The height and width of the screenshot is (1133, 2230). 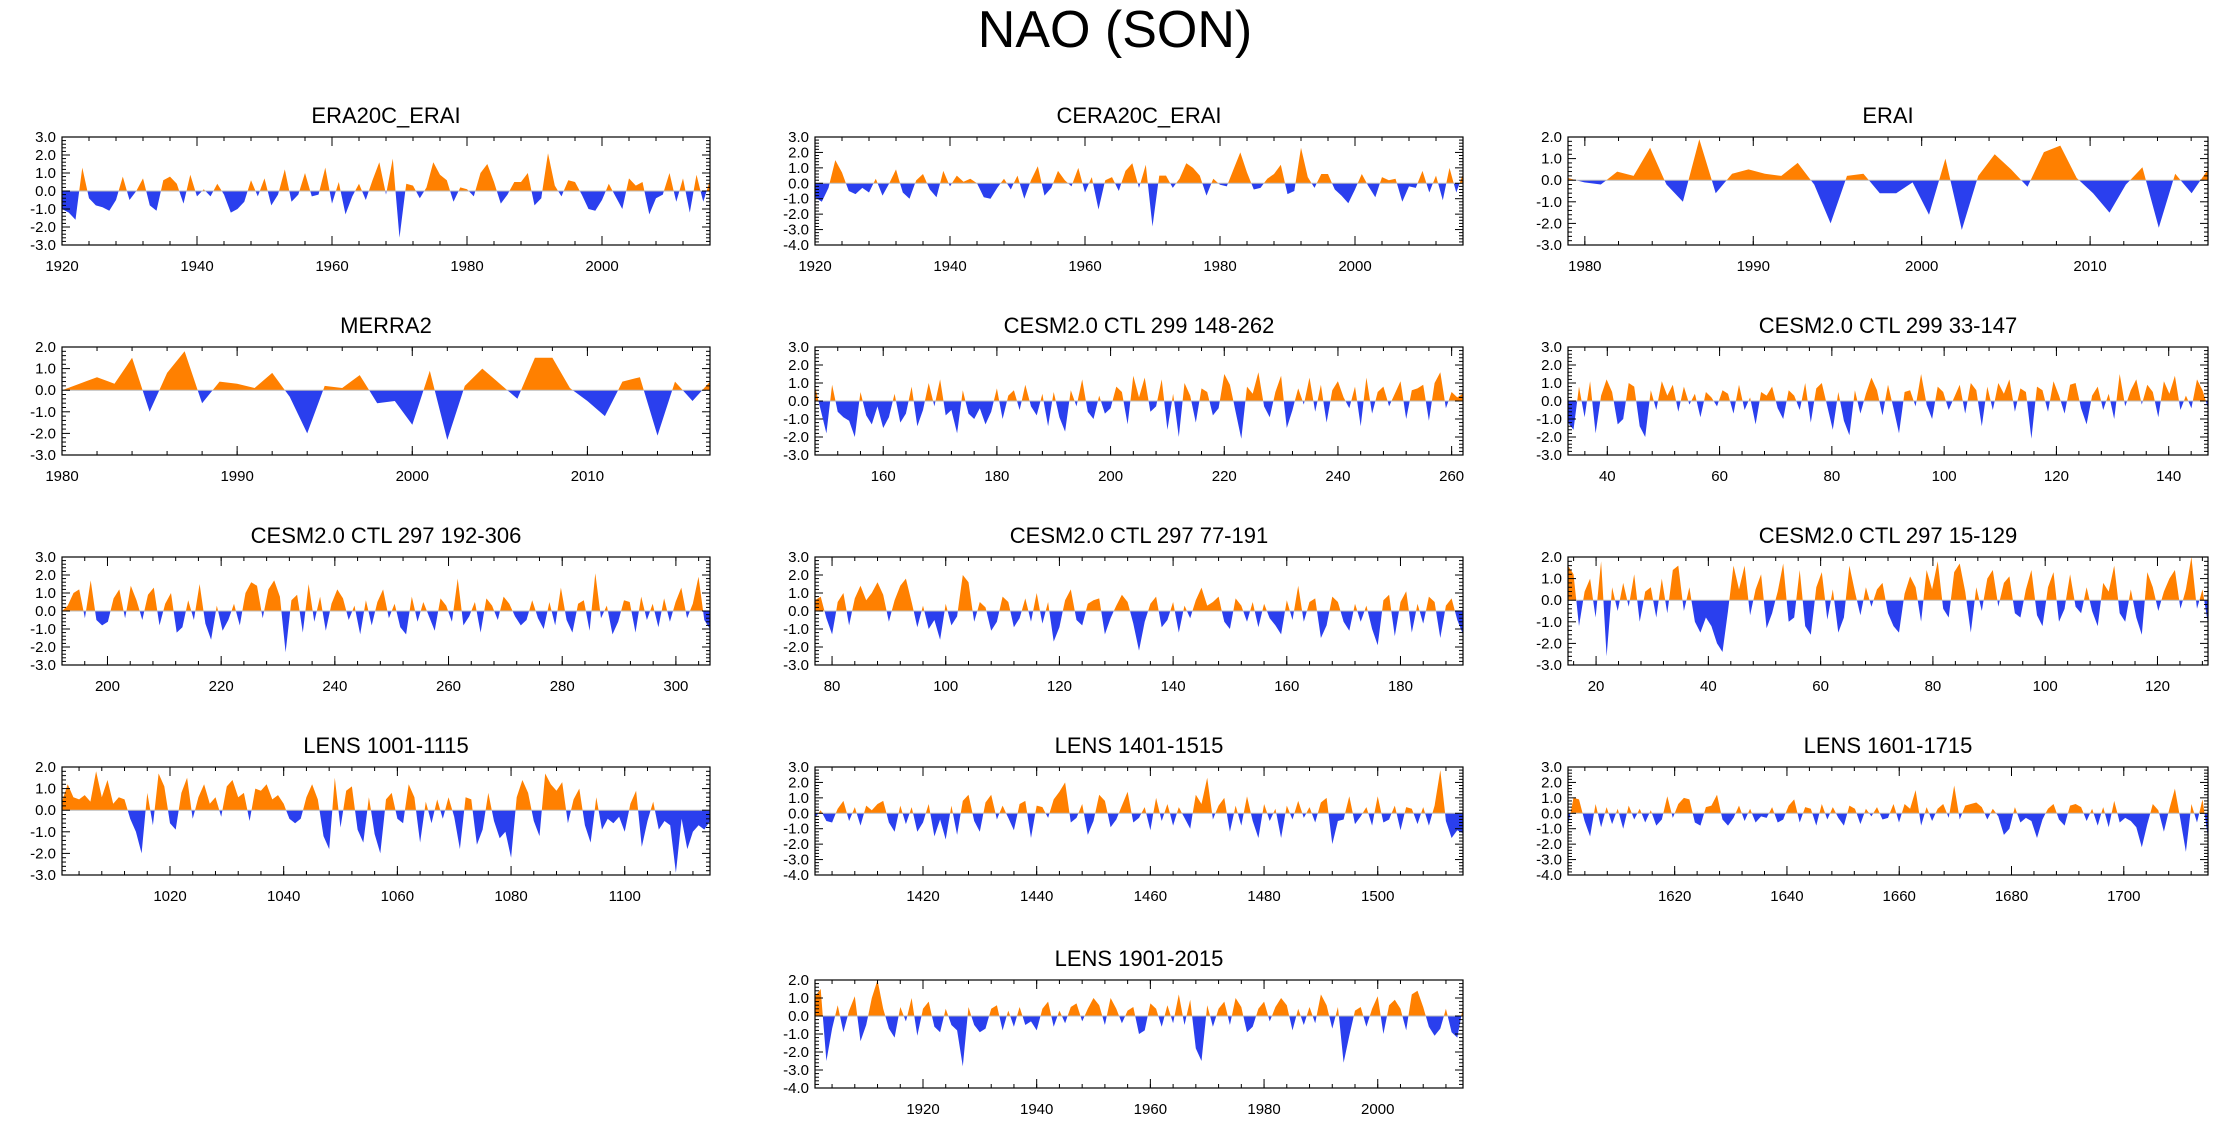 I want to click on x-tick-label: 240, so click(x=1337, y=476).